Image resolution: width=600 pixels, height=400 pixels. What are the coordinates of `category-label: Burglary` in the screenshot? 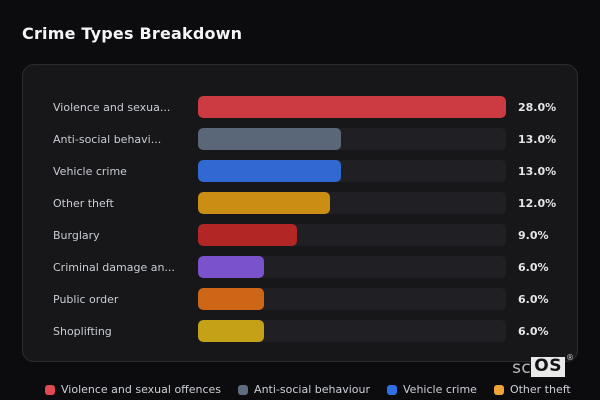 It's located at (76, 235).